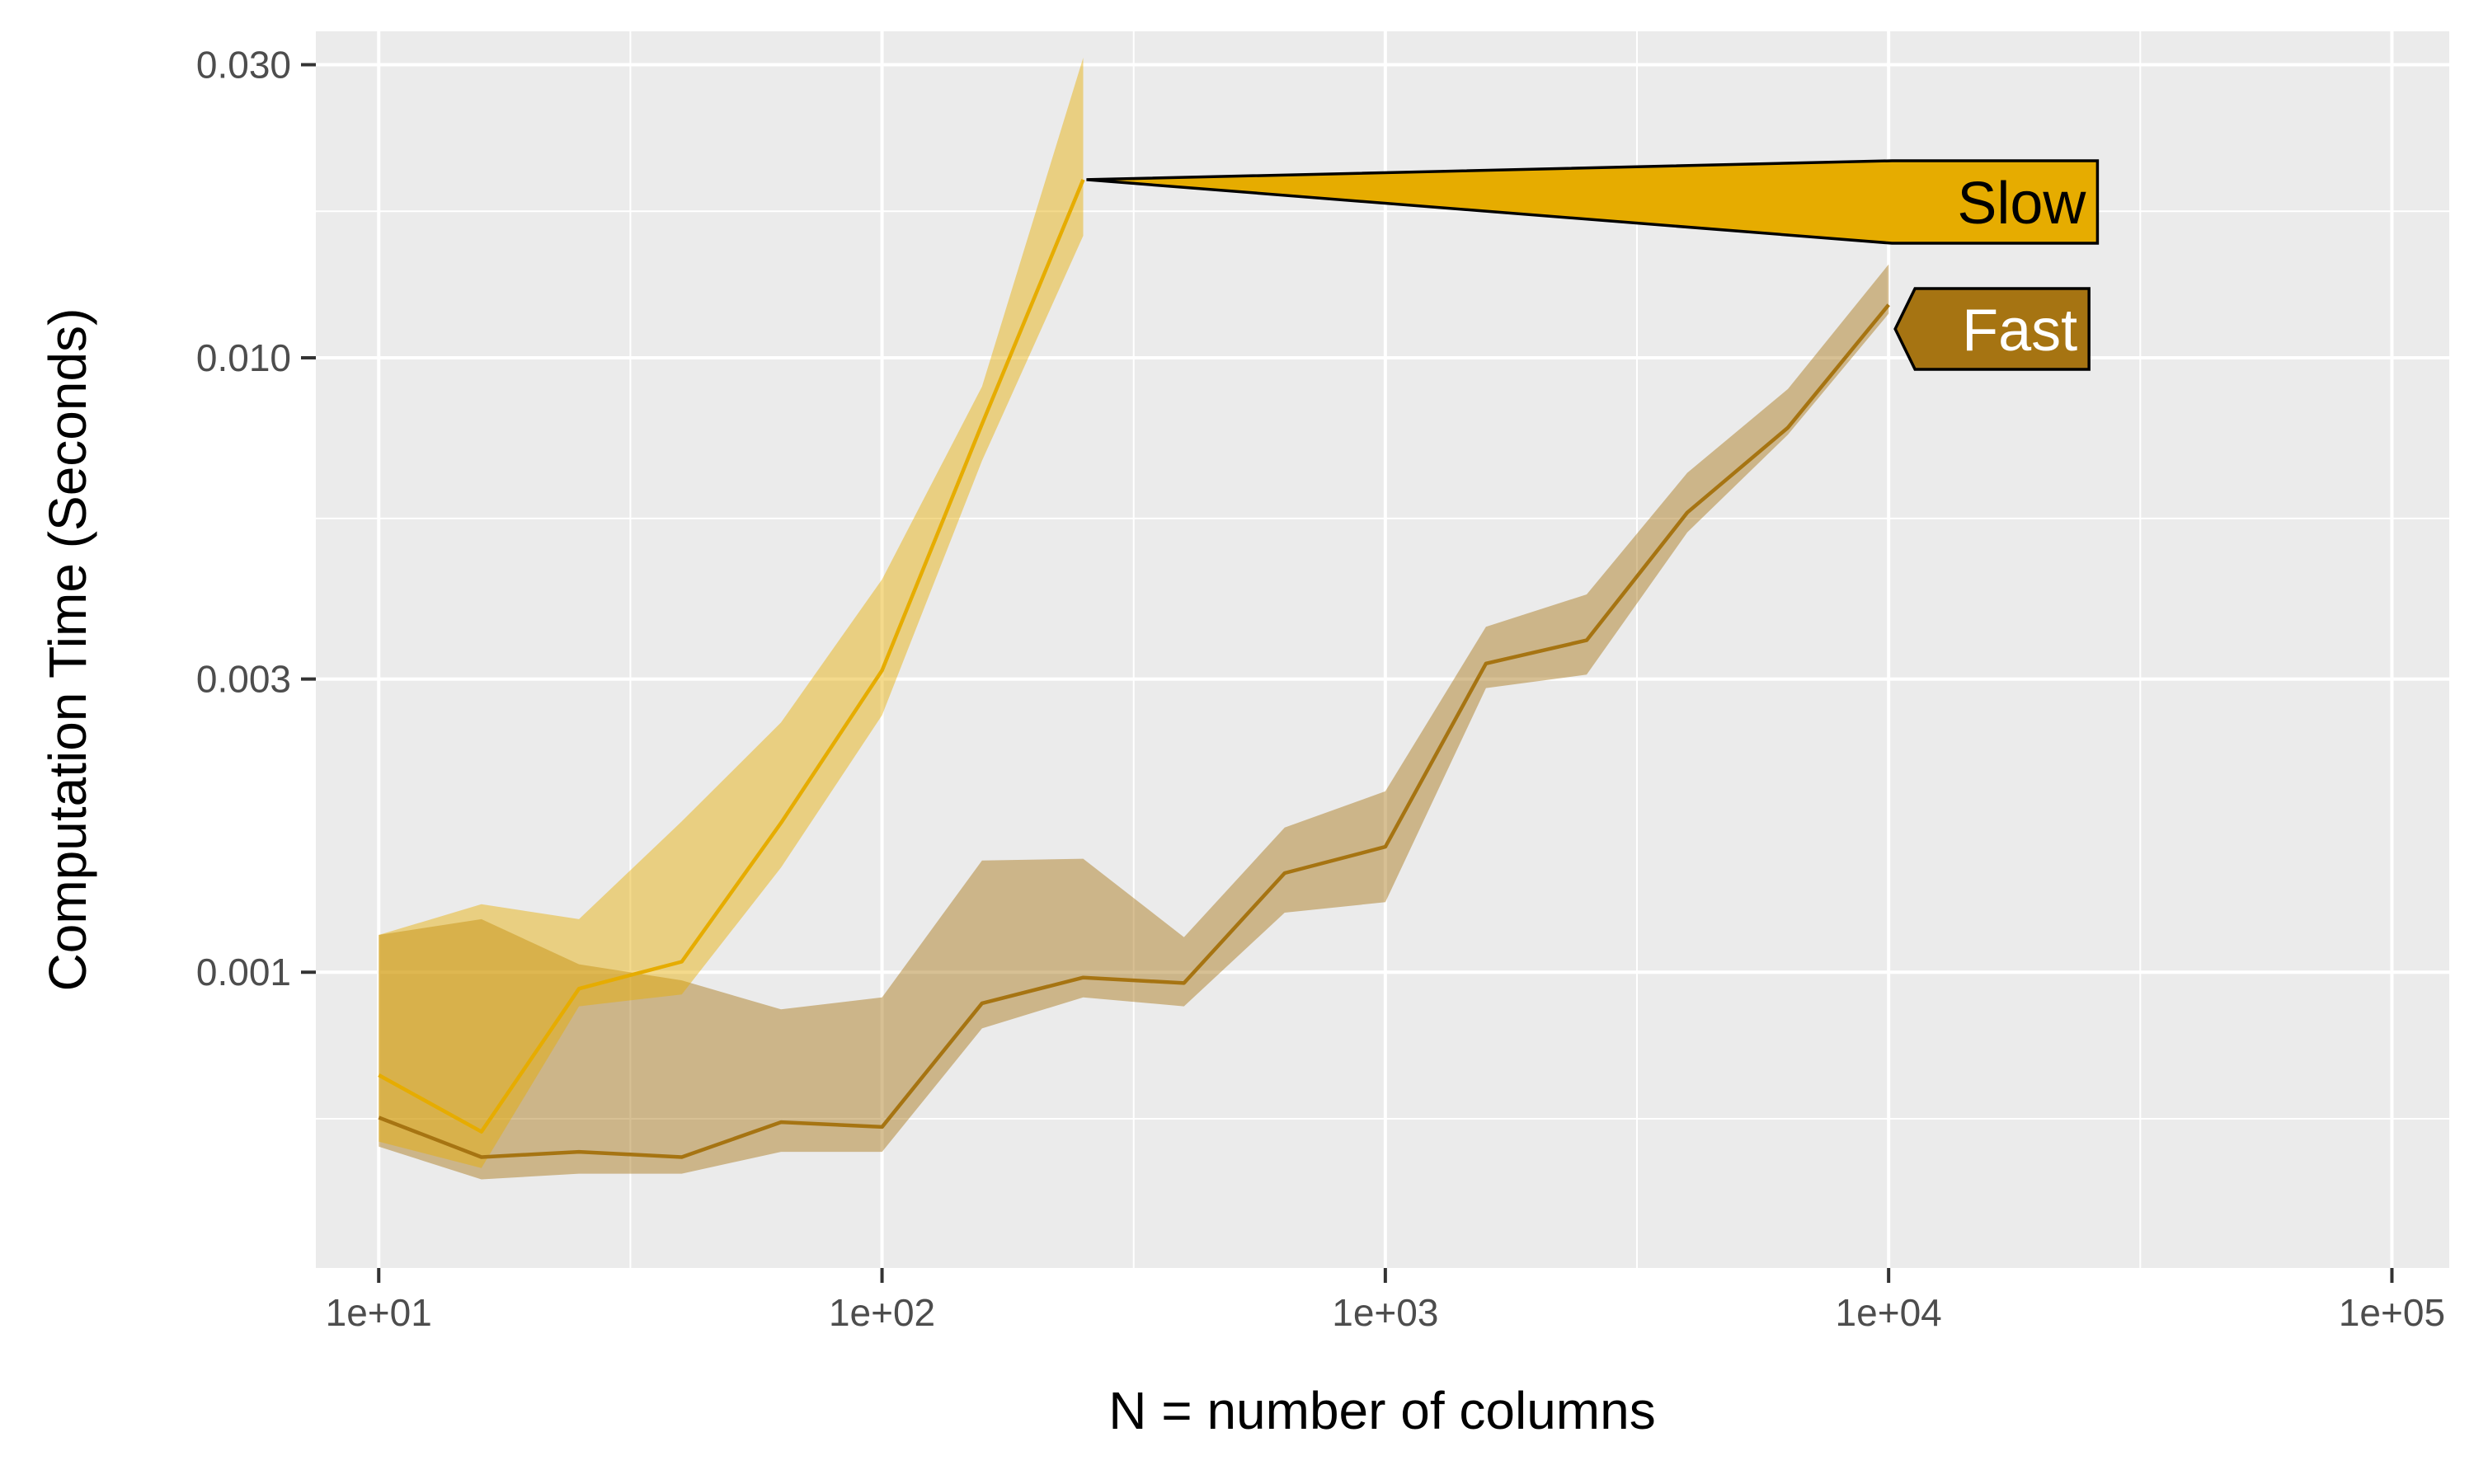 The image size is (2474, 1484). I want to click on label-text-slow: Slow, so click(2021, 204).